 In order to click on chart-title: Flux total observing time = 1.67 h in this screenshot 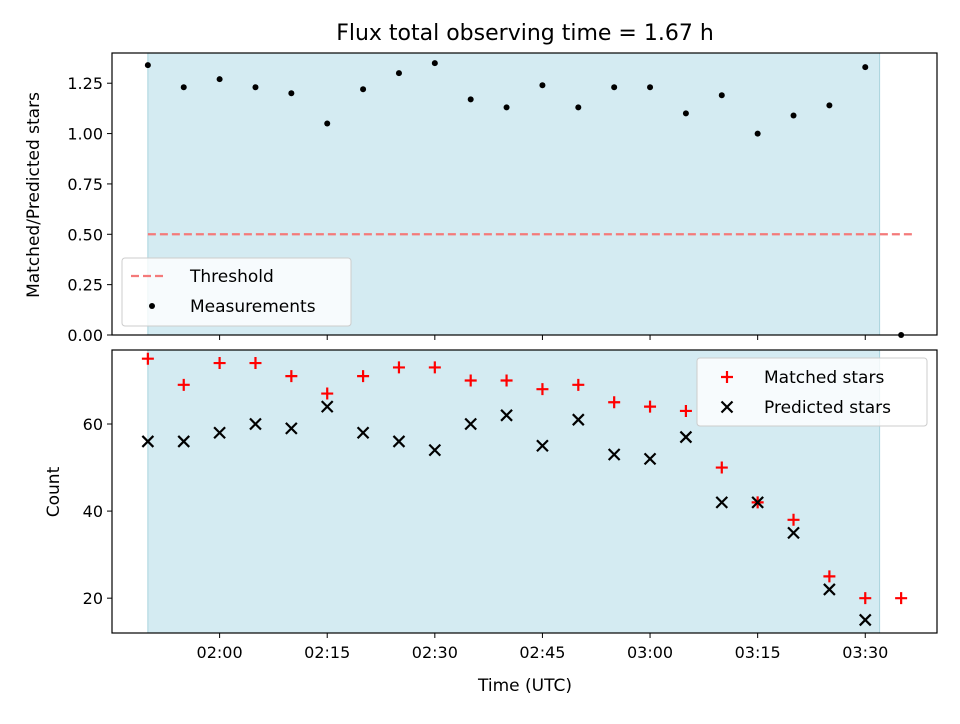, I will do `click(525, 33)`.